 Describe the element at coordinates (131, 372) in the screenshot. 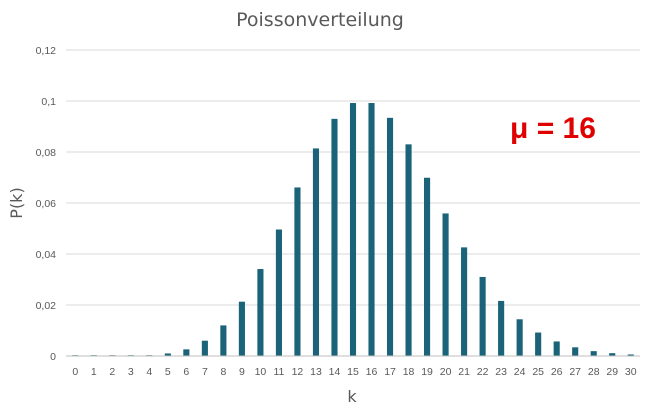

I see `x-tick-label: 3` at that location.